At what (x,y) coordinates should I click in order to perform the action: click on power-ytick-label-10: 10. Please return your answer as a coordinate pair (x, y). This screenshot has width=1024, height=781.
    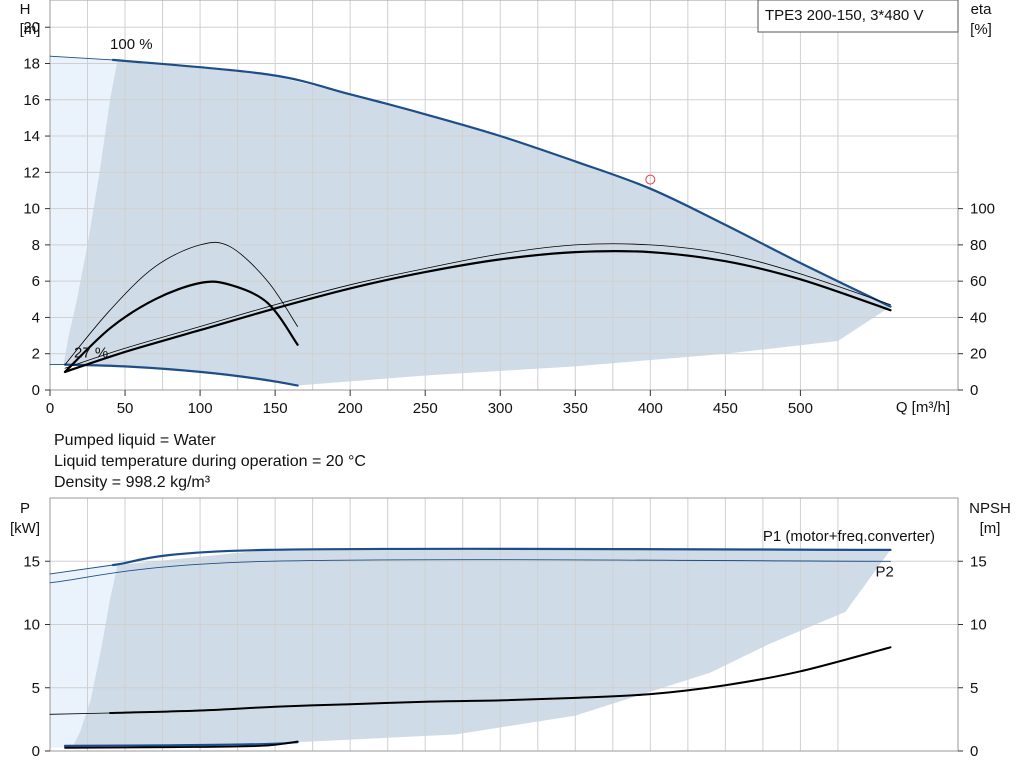
    Looking at the image, I should click on (31, 625).